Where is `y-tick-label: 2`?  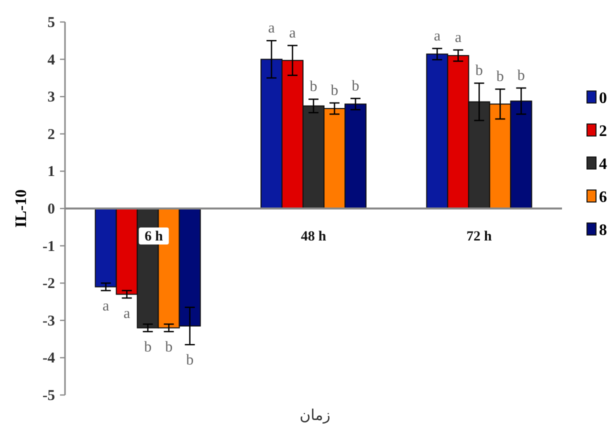 y-tick-label: 2 is located at coordinates (51, 134).